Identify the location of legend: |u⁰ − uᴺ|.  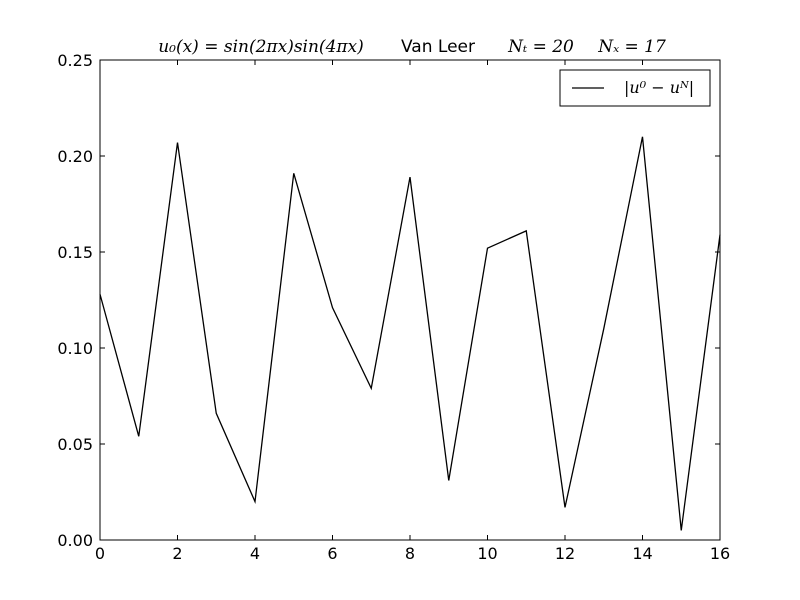
(635, 88).